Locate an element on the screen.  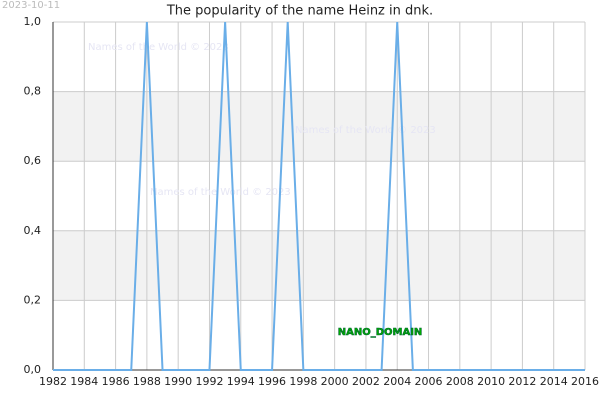
y-tick-label: 1,0 is located at coordinates (33, 21).